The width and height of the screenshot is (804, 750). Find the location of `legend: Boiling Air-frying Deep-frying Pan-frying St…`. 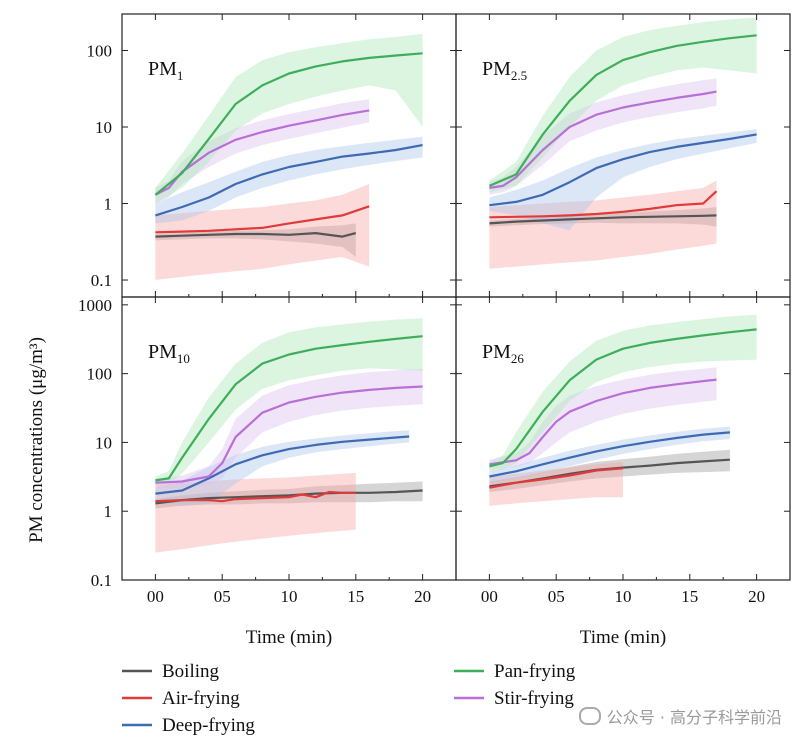

legend: Boiling Air-frying Deep-frying Pan-frying St… is located at coordinates (349, 698).